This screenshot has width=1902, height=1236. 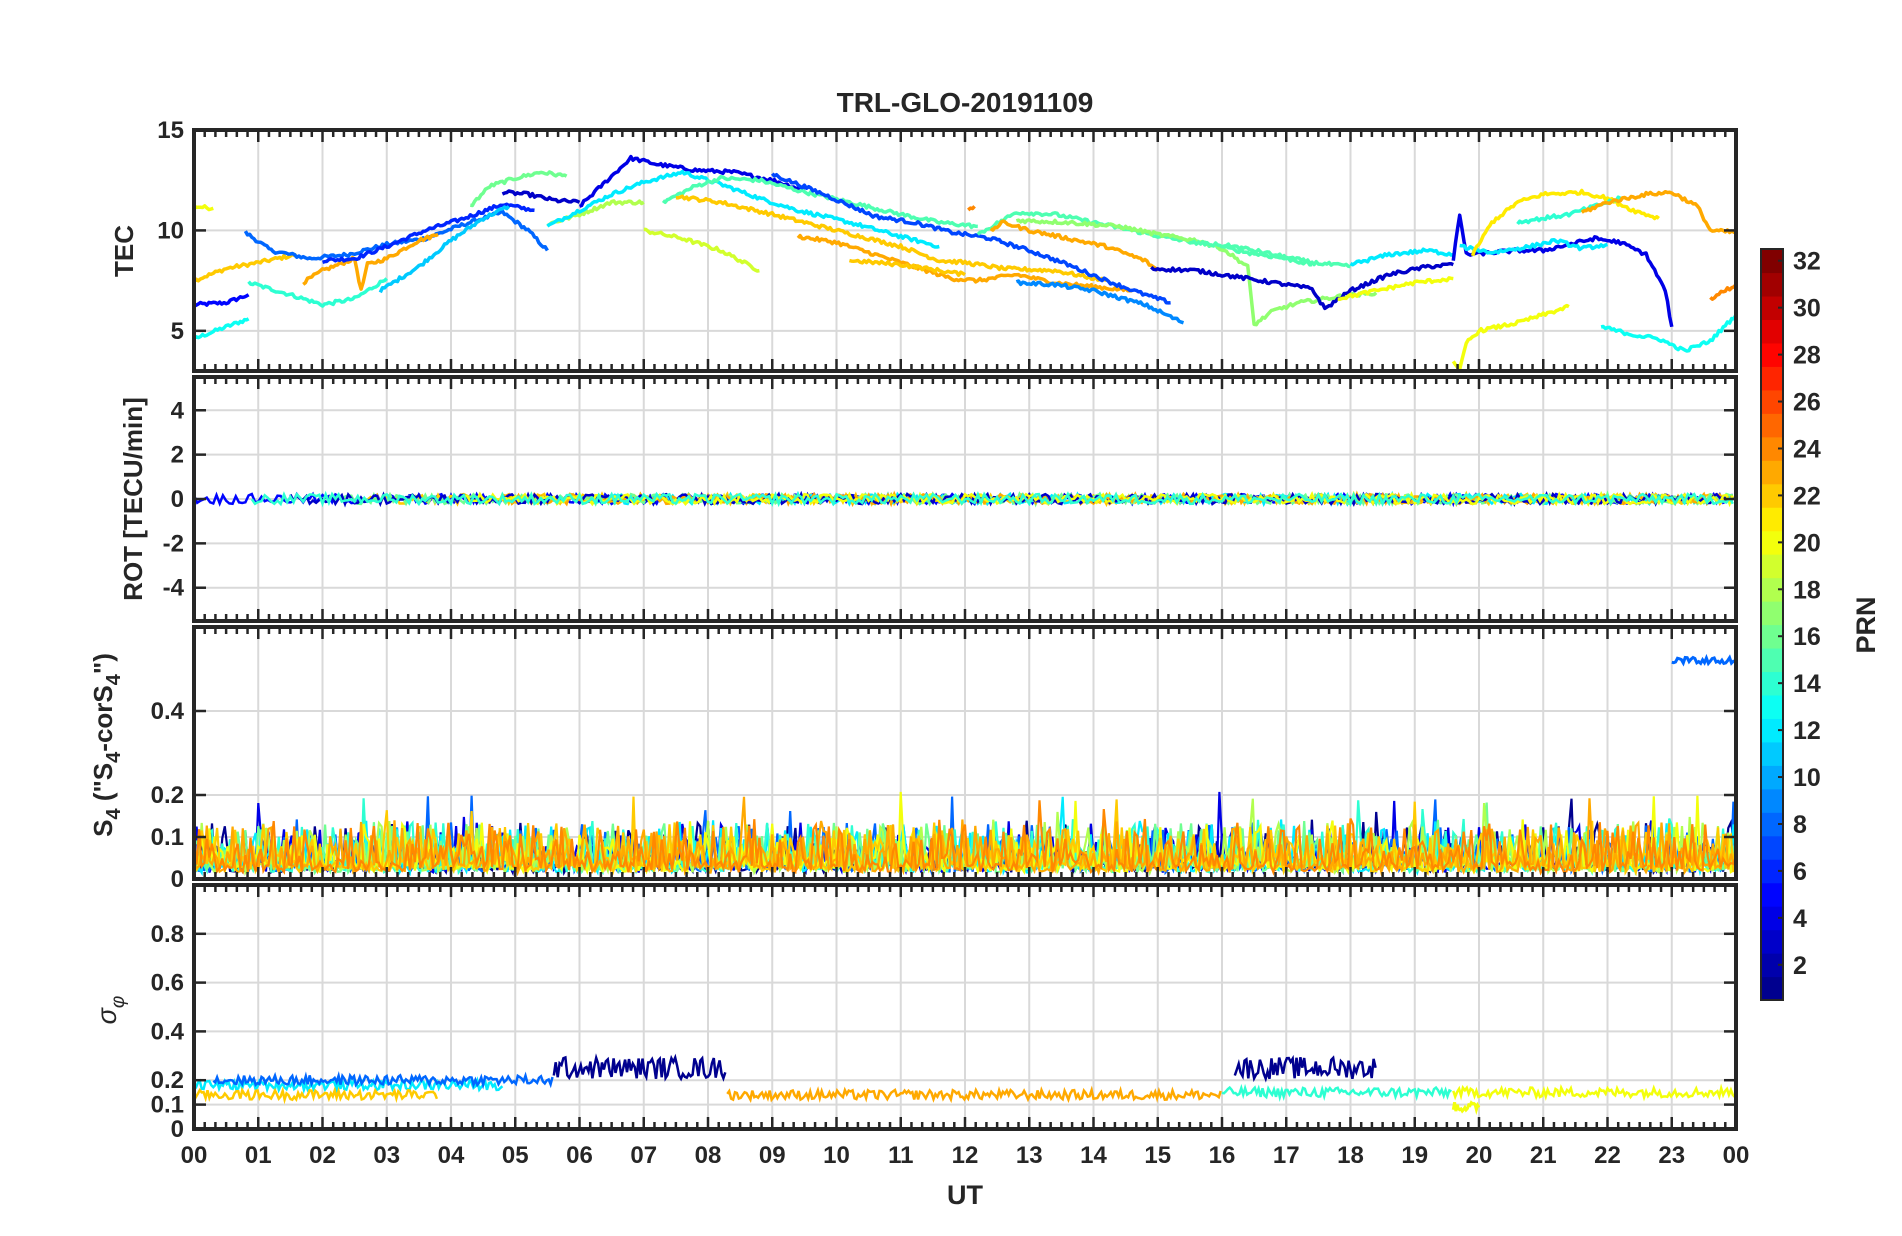 I want to click on y-label-sigma: σφ, so click(x=110, y=1010).